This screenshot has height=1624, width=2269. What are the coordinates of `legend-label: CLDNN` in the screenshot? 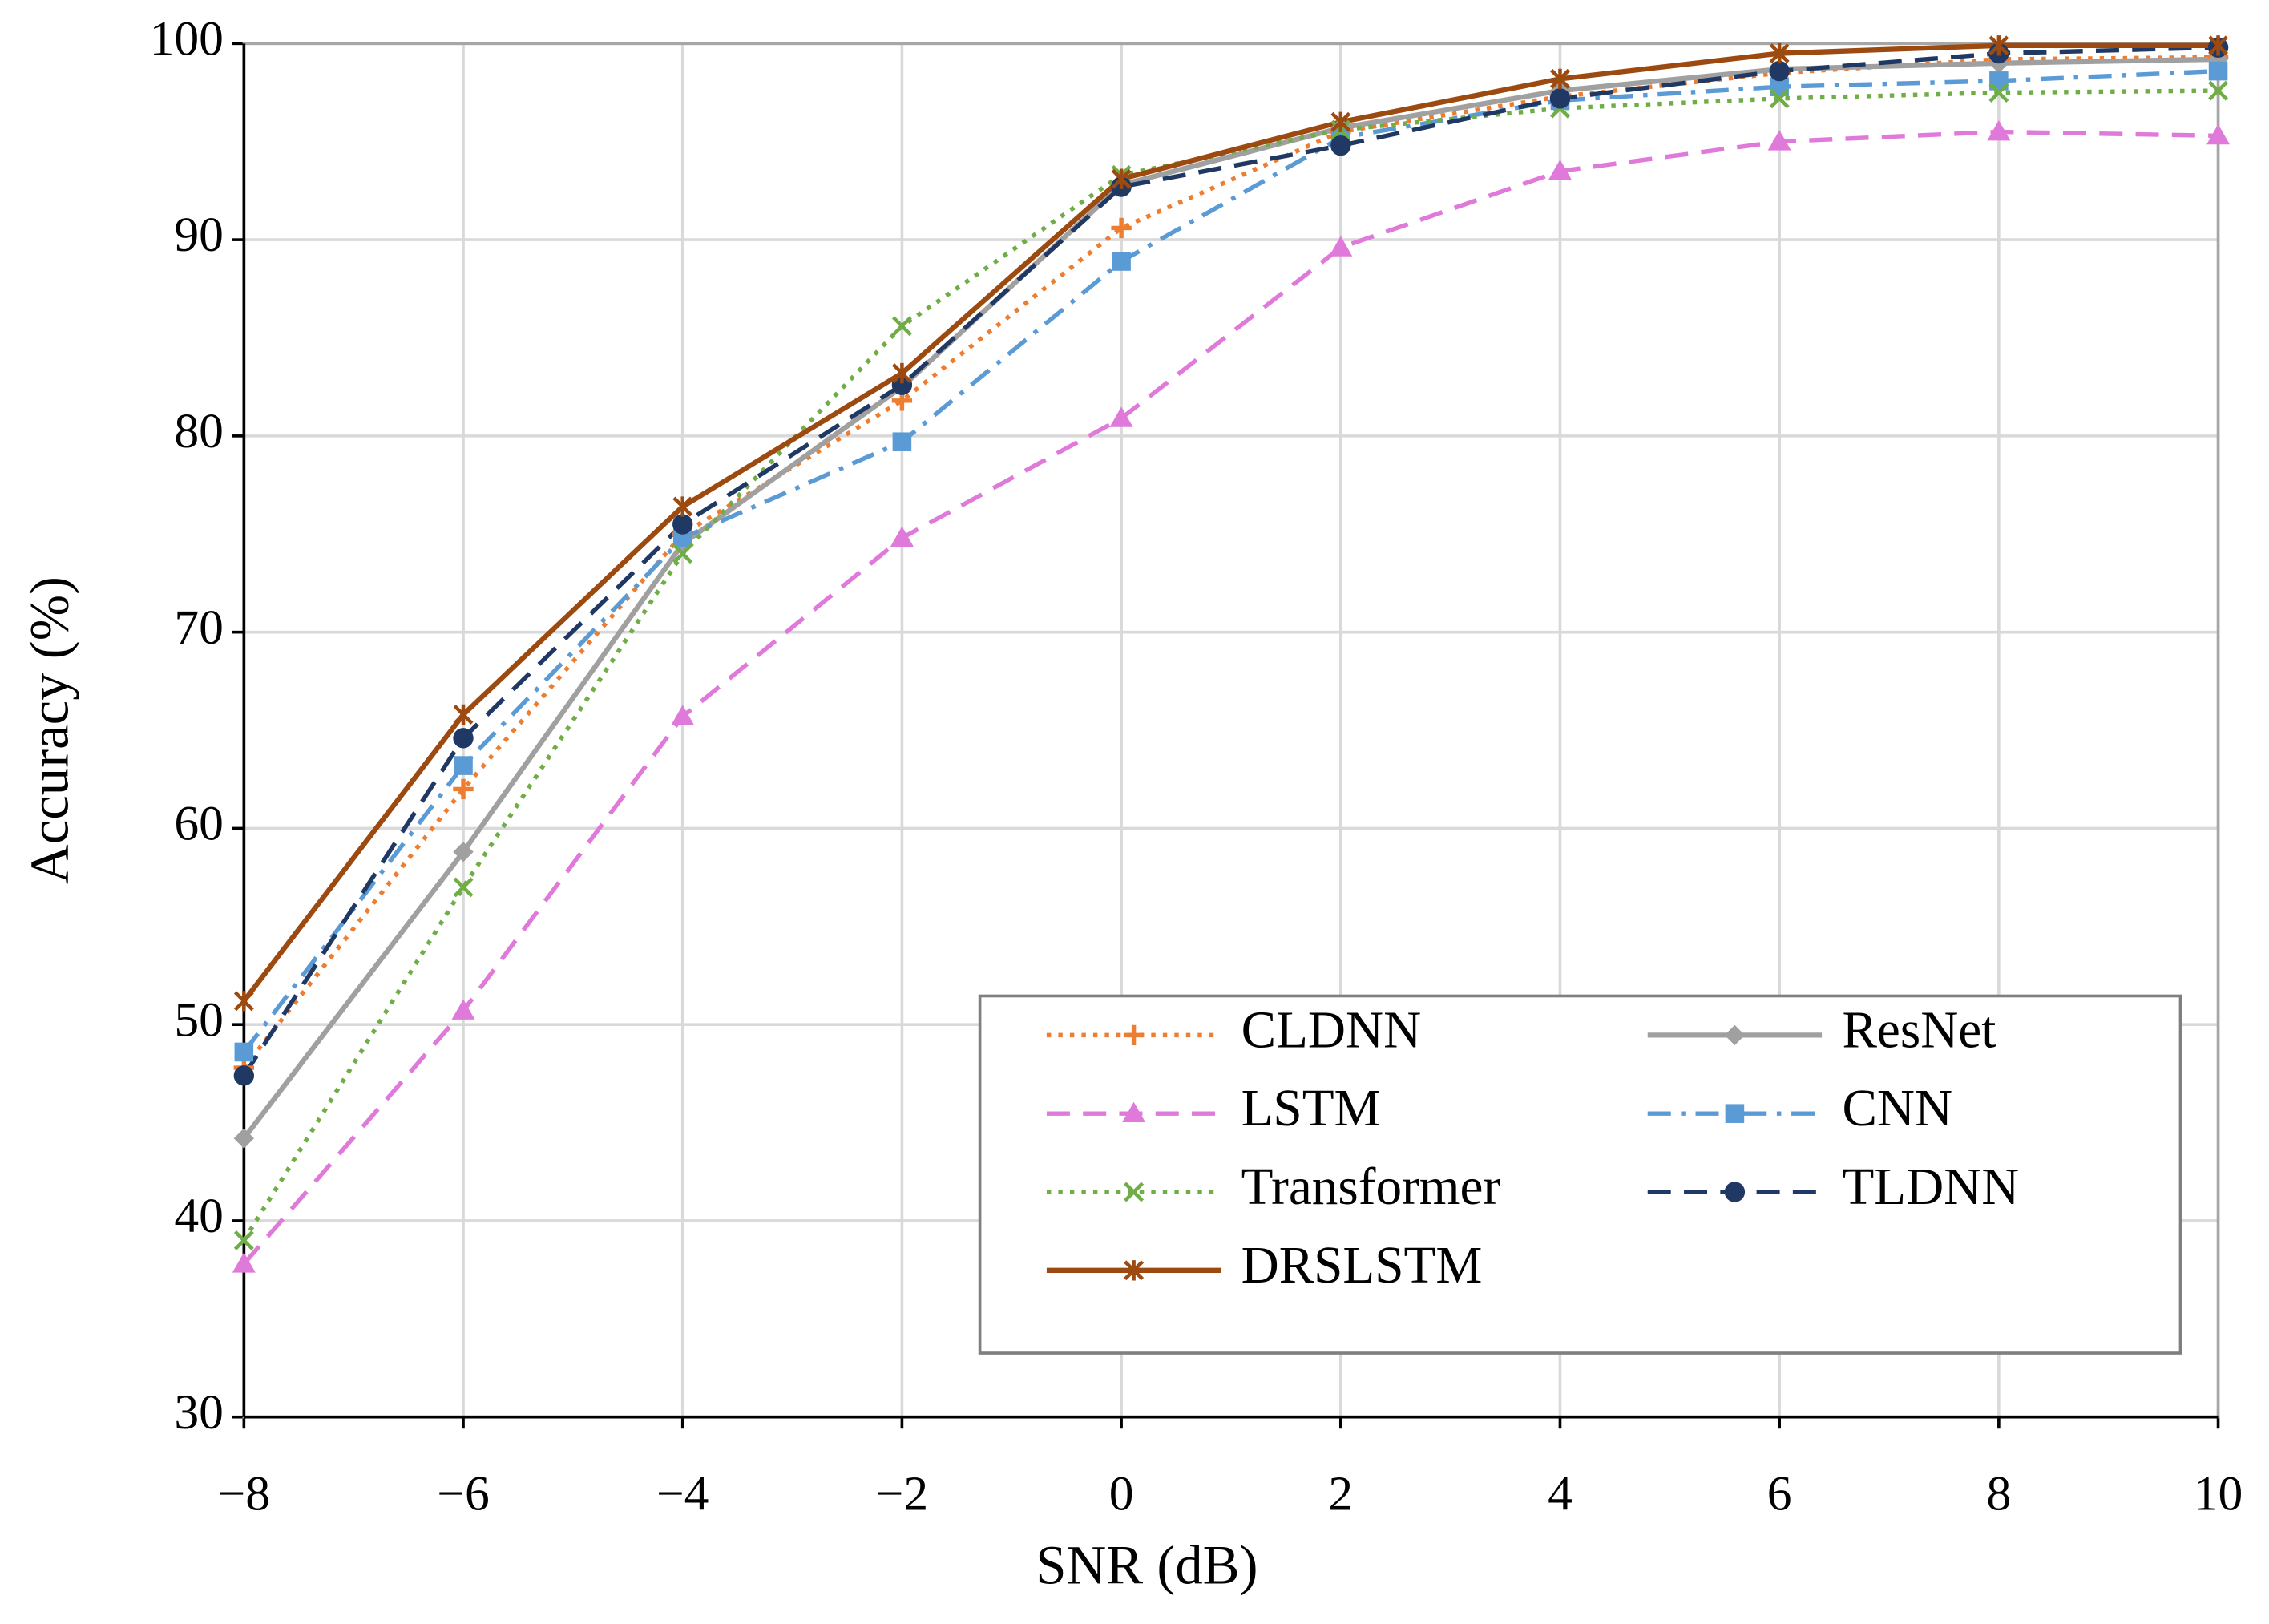 It's located at (1332, 1030).